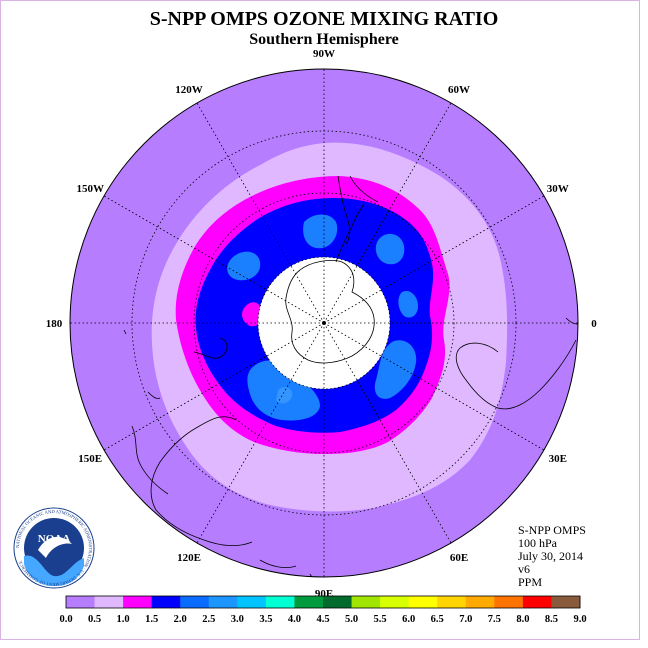  Describe the element at coordinates (351, 619) in the screenshot. I see `colorbar-tick-label: 5.0` at that location.